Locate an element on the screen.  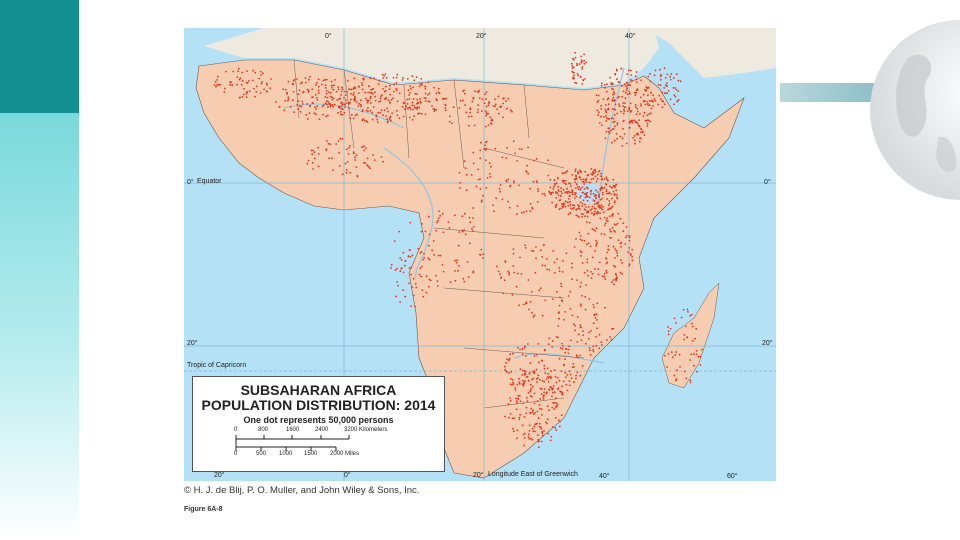
bottom-lon-40e: 40° is located at coordinates (604, 476).